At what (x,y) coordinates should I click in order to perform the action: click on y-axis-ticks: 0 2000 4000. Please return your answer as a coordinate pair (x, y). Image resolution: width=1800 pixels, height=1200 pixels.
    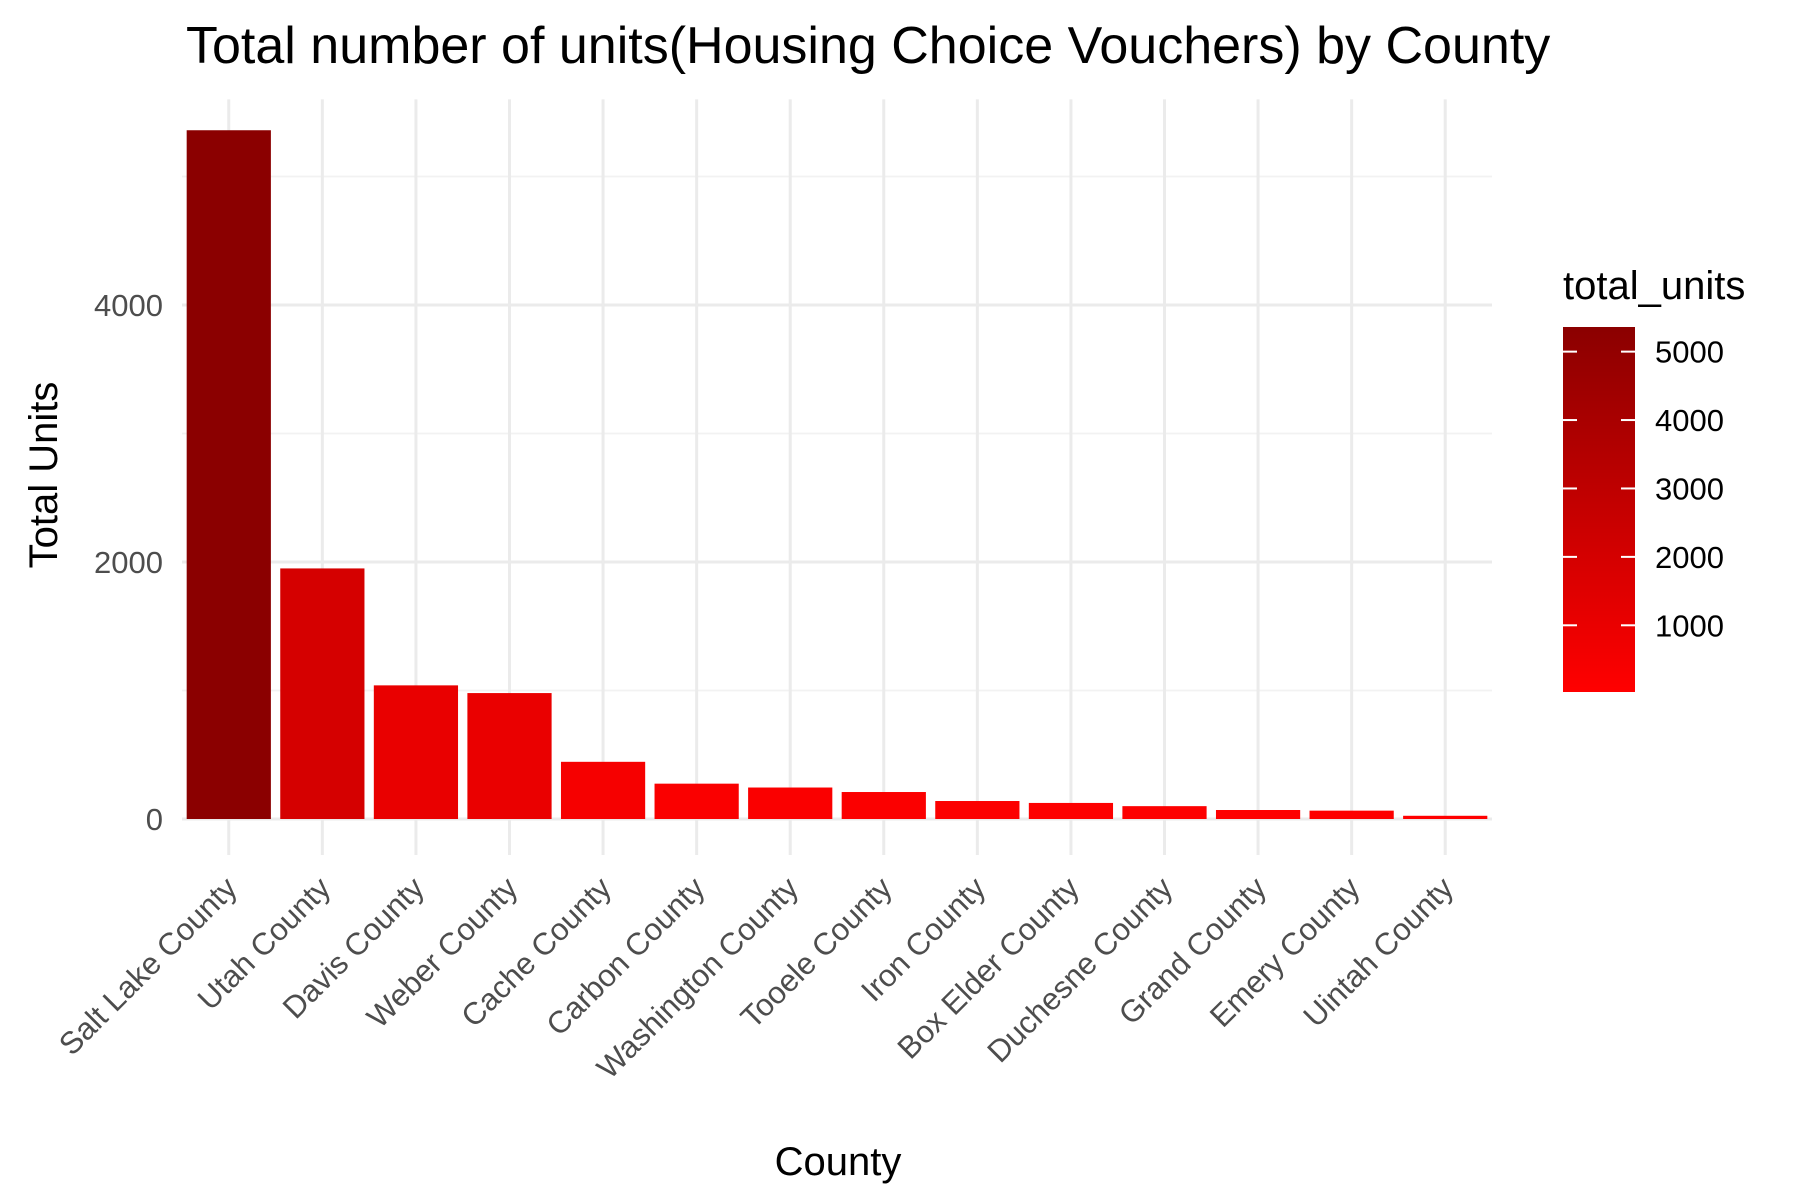
    Looking at the image, I should click on (128, 562).